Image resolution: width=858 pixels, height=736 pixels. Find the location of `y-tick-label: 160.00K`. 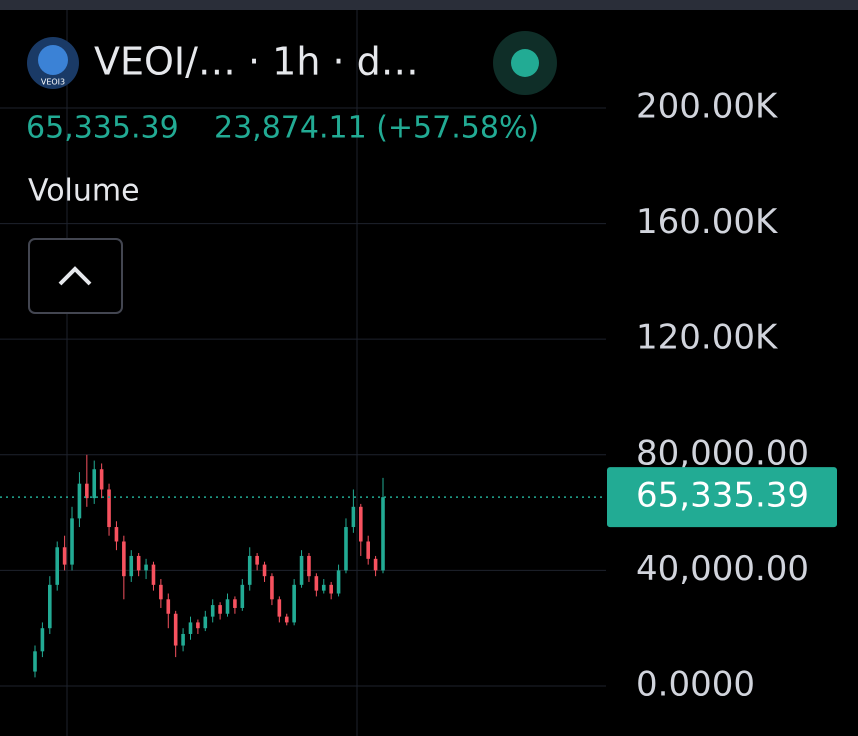

y-tick-label: 160.00K is located at coordinates (707, 222).